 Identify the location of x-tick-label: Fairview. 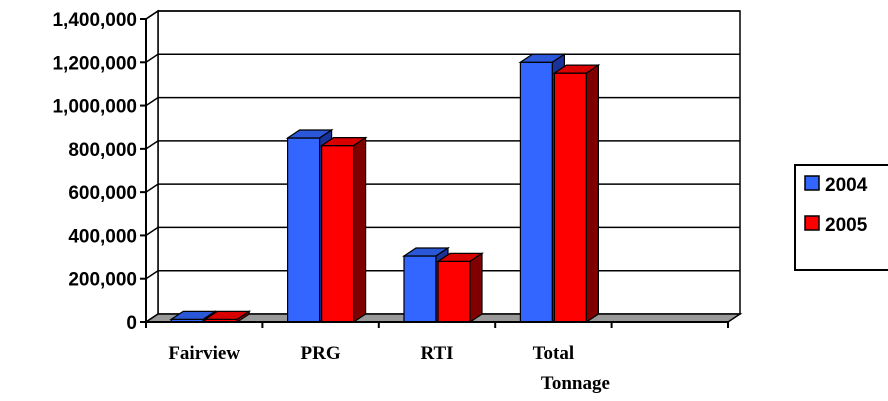
(204, 353).